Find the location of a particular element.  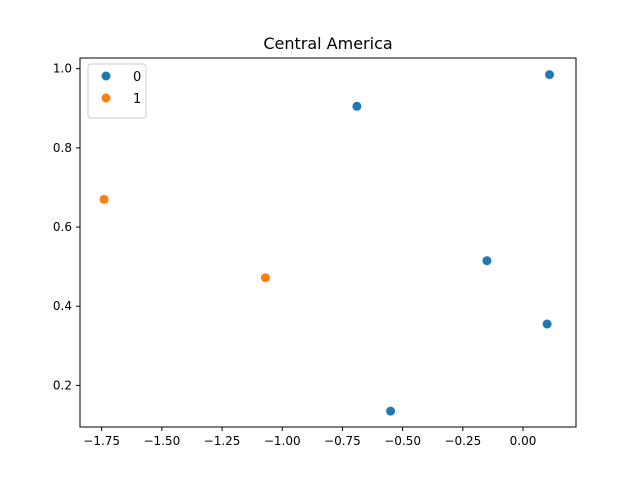

y-tick-label: 1.0 is located at coordinates (62, 69).